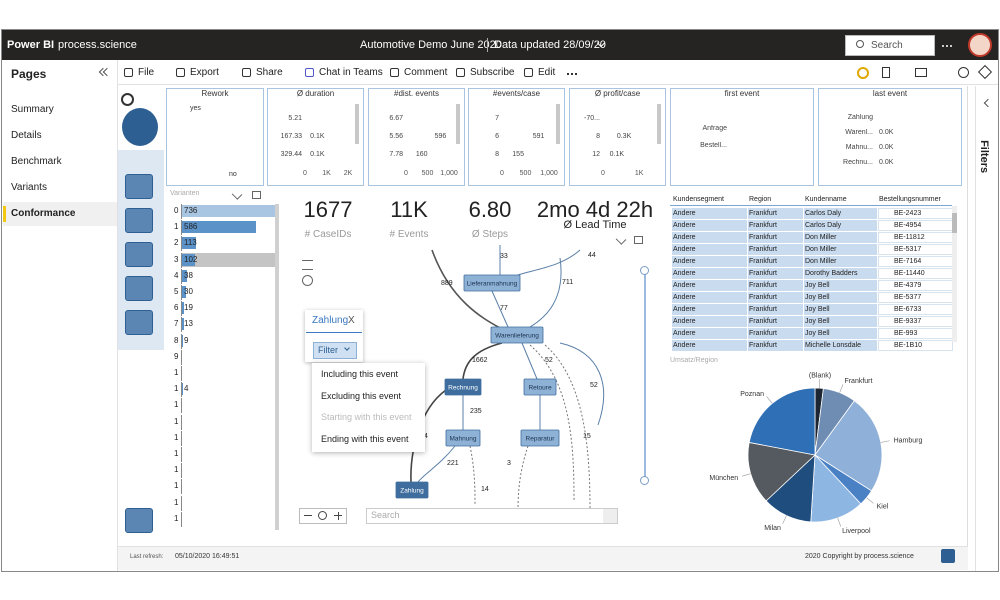 The width and height of the screenshot is (1000, 600). I want to click on zoom-slider, so click(645, 375).